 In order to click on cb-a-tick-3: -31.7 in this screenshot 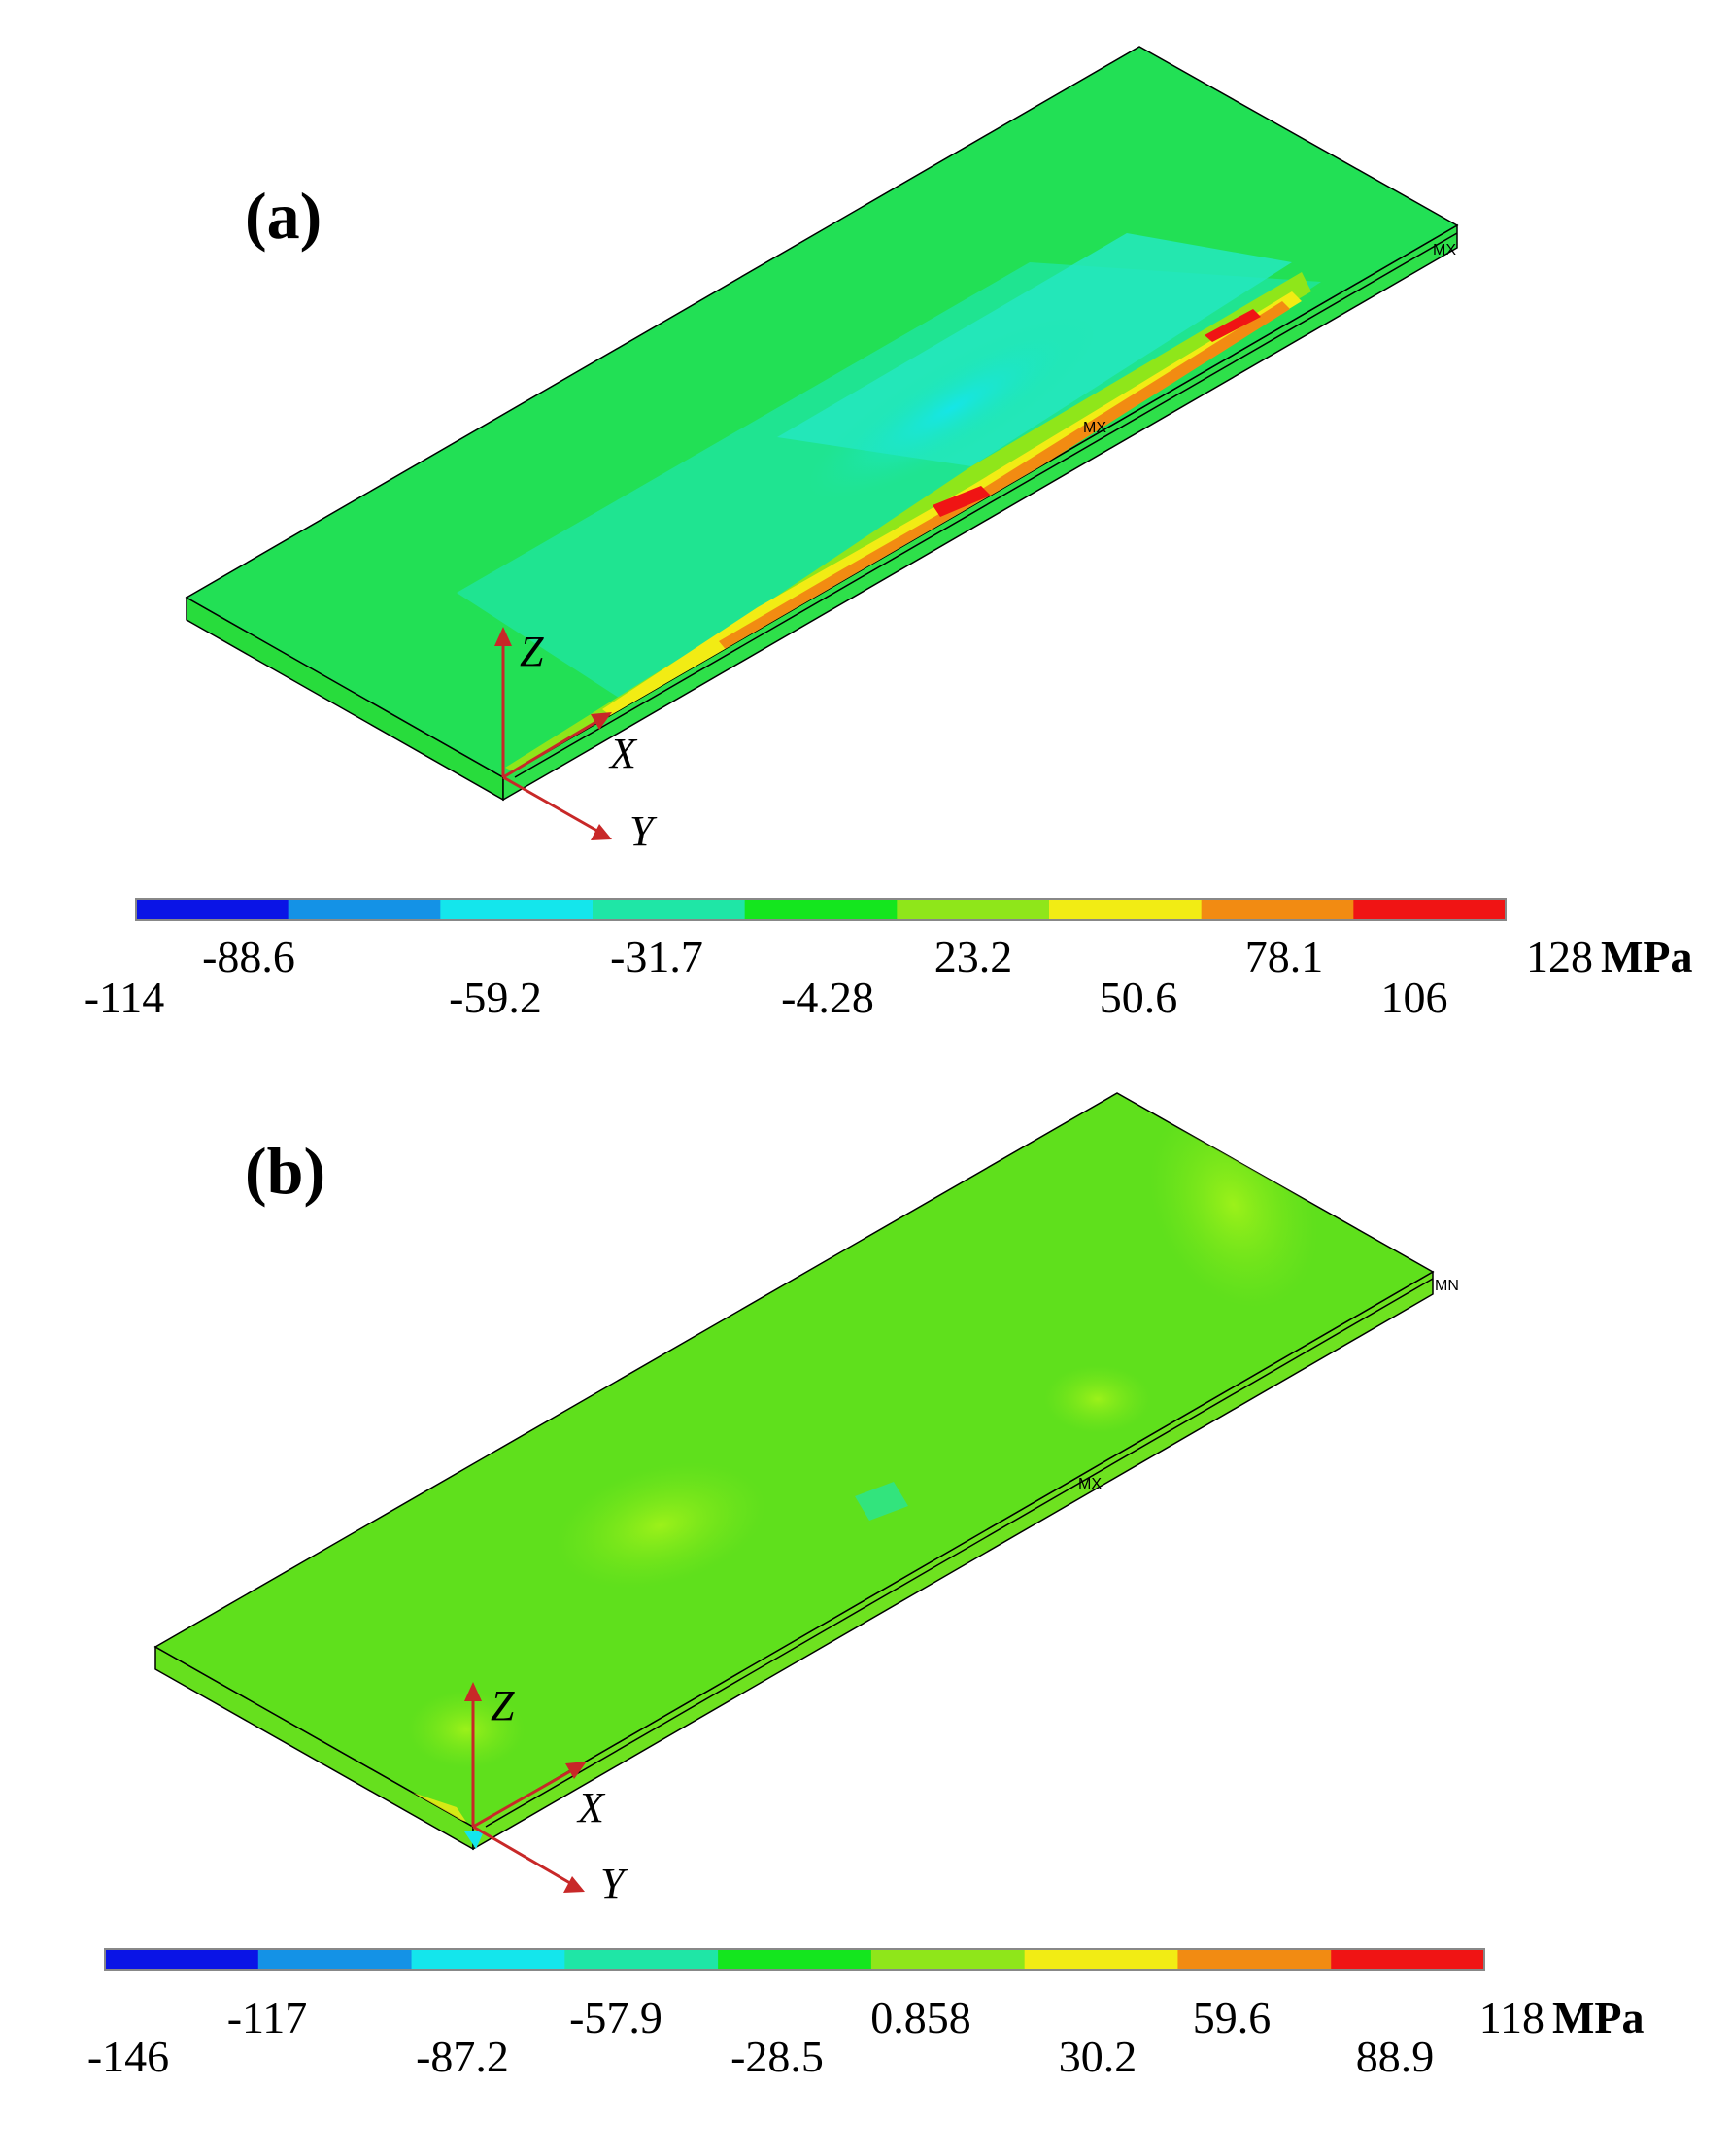, I will do `click(656, 956)`.